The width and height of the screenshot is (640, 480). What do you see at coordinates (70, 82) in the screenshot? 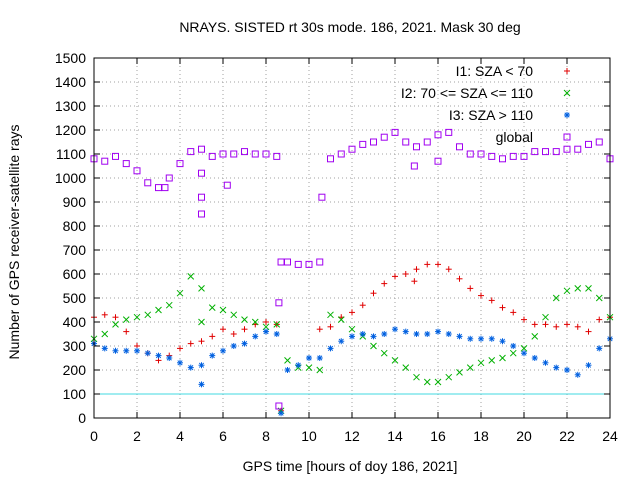
I see `y-tick-label: 1400` at bounding box center [70, 82].